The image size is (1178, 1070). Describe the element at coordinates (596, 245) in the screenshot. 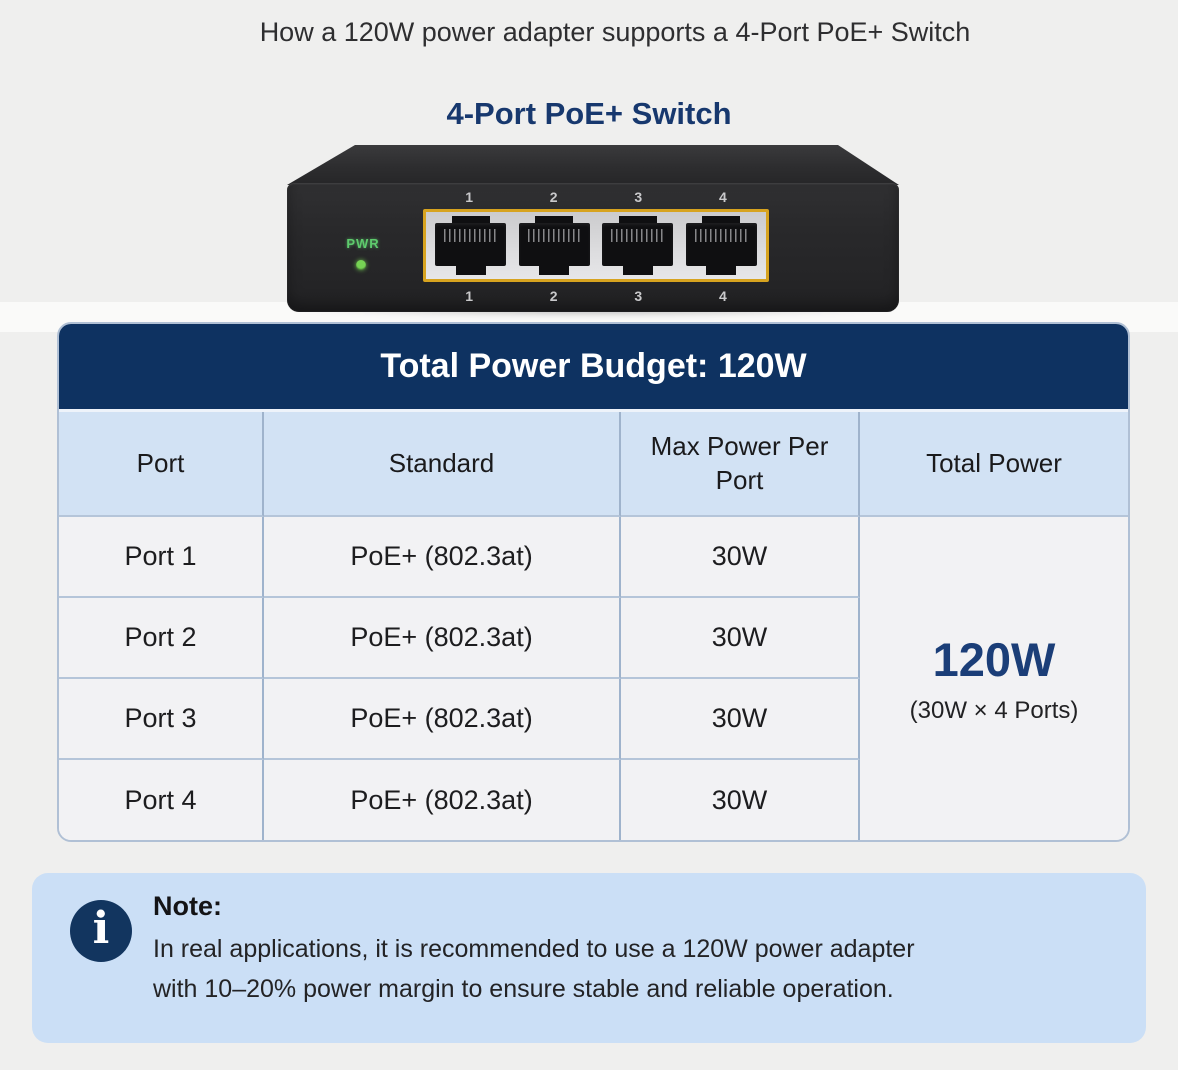

I see `port-panel` at that location.